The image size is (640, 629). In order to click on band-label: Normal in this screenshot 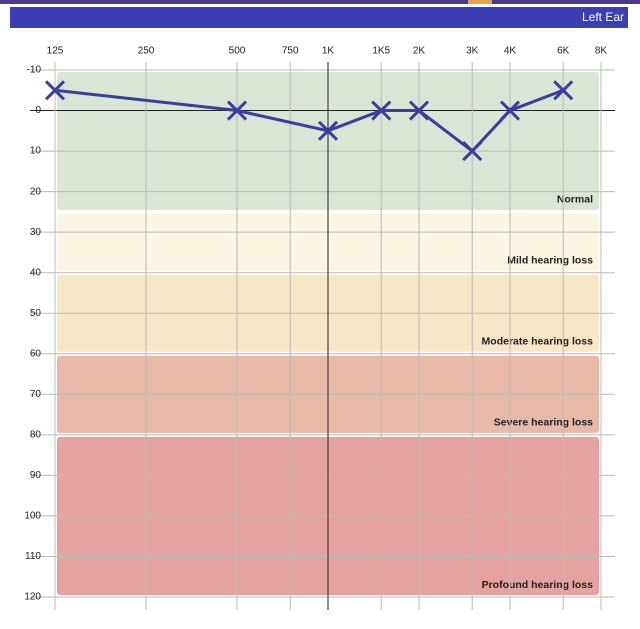, I will do `click(575, 200)`.